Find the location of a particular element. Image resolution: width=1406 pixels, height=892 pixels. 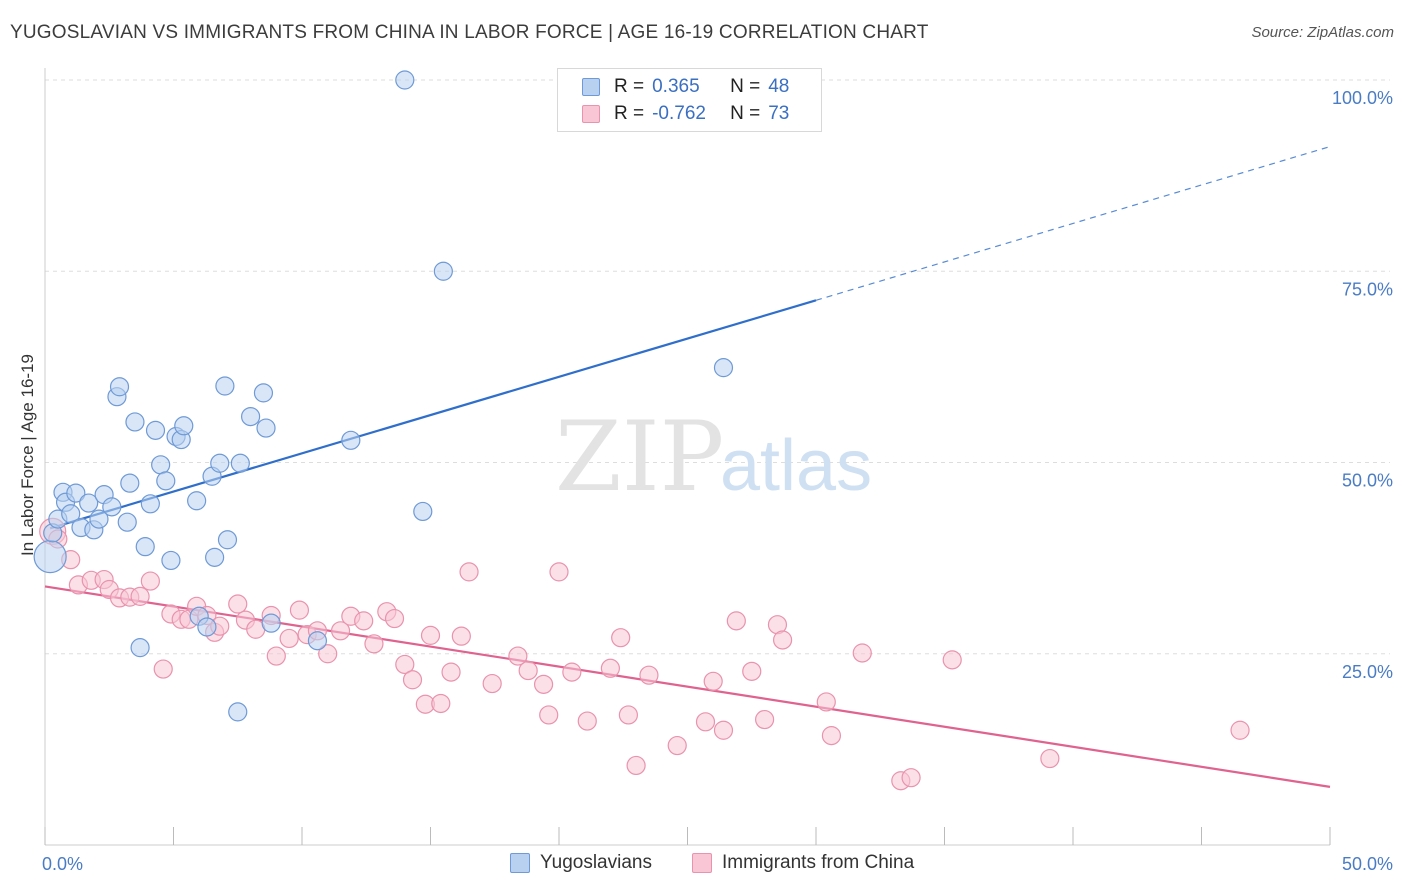

r-value: 0.365 is located at coordinates (676, 86).